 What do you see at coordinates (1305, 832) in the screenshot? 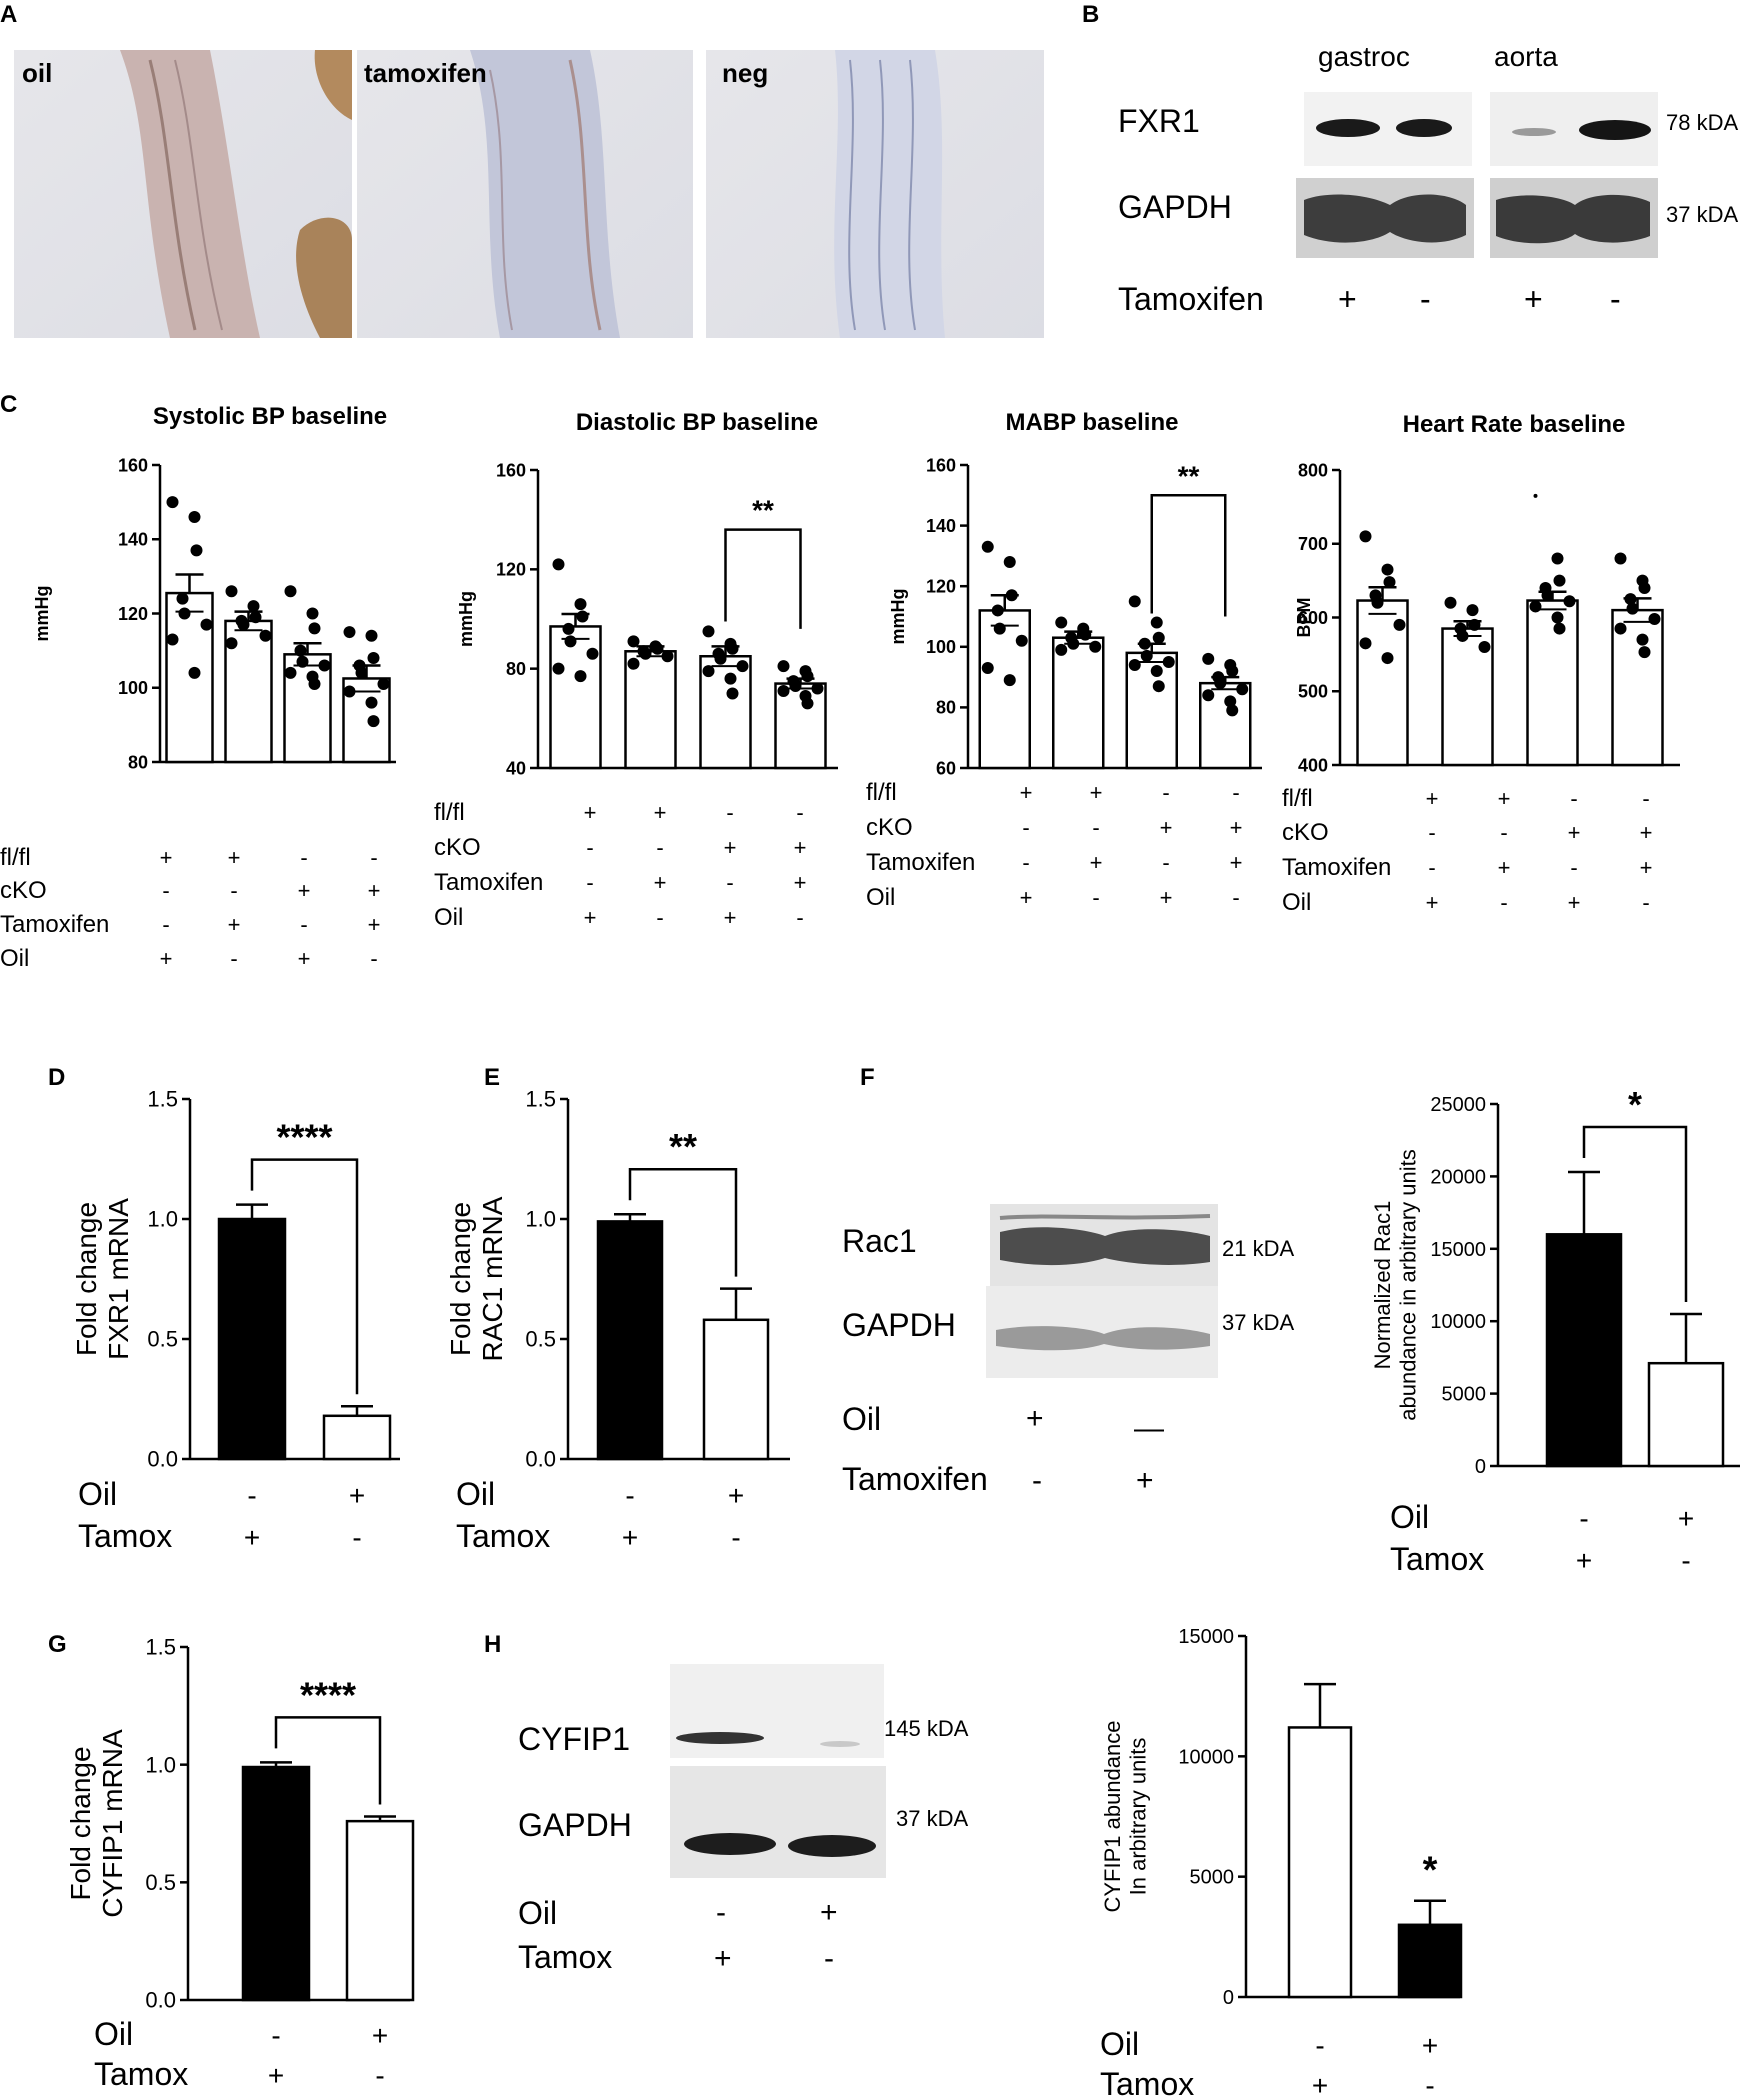
I see `condition-label-C4-1: cKO` at bounding box center [1305, 832].